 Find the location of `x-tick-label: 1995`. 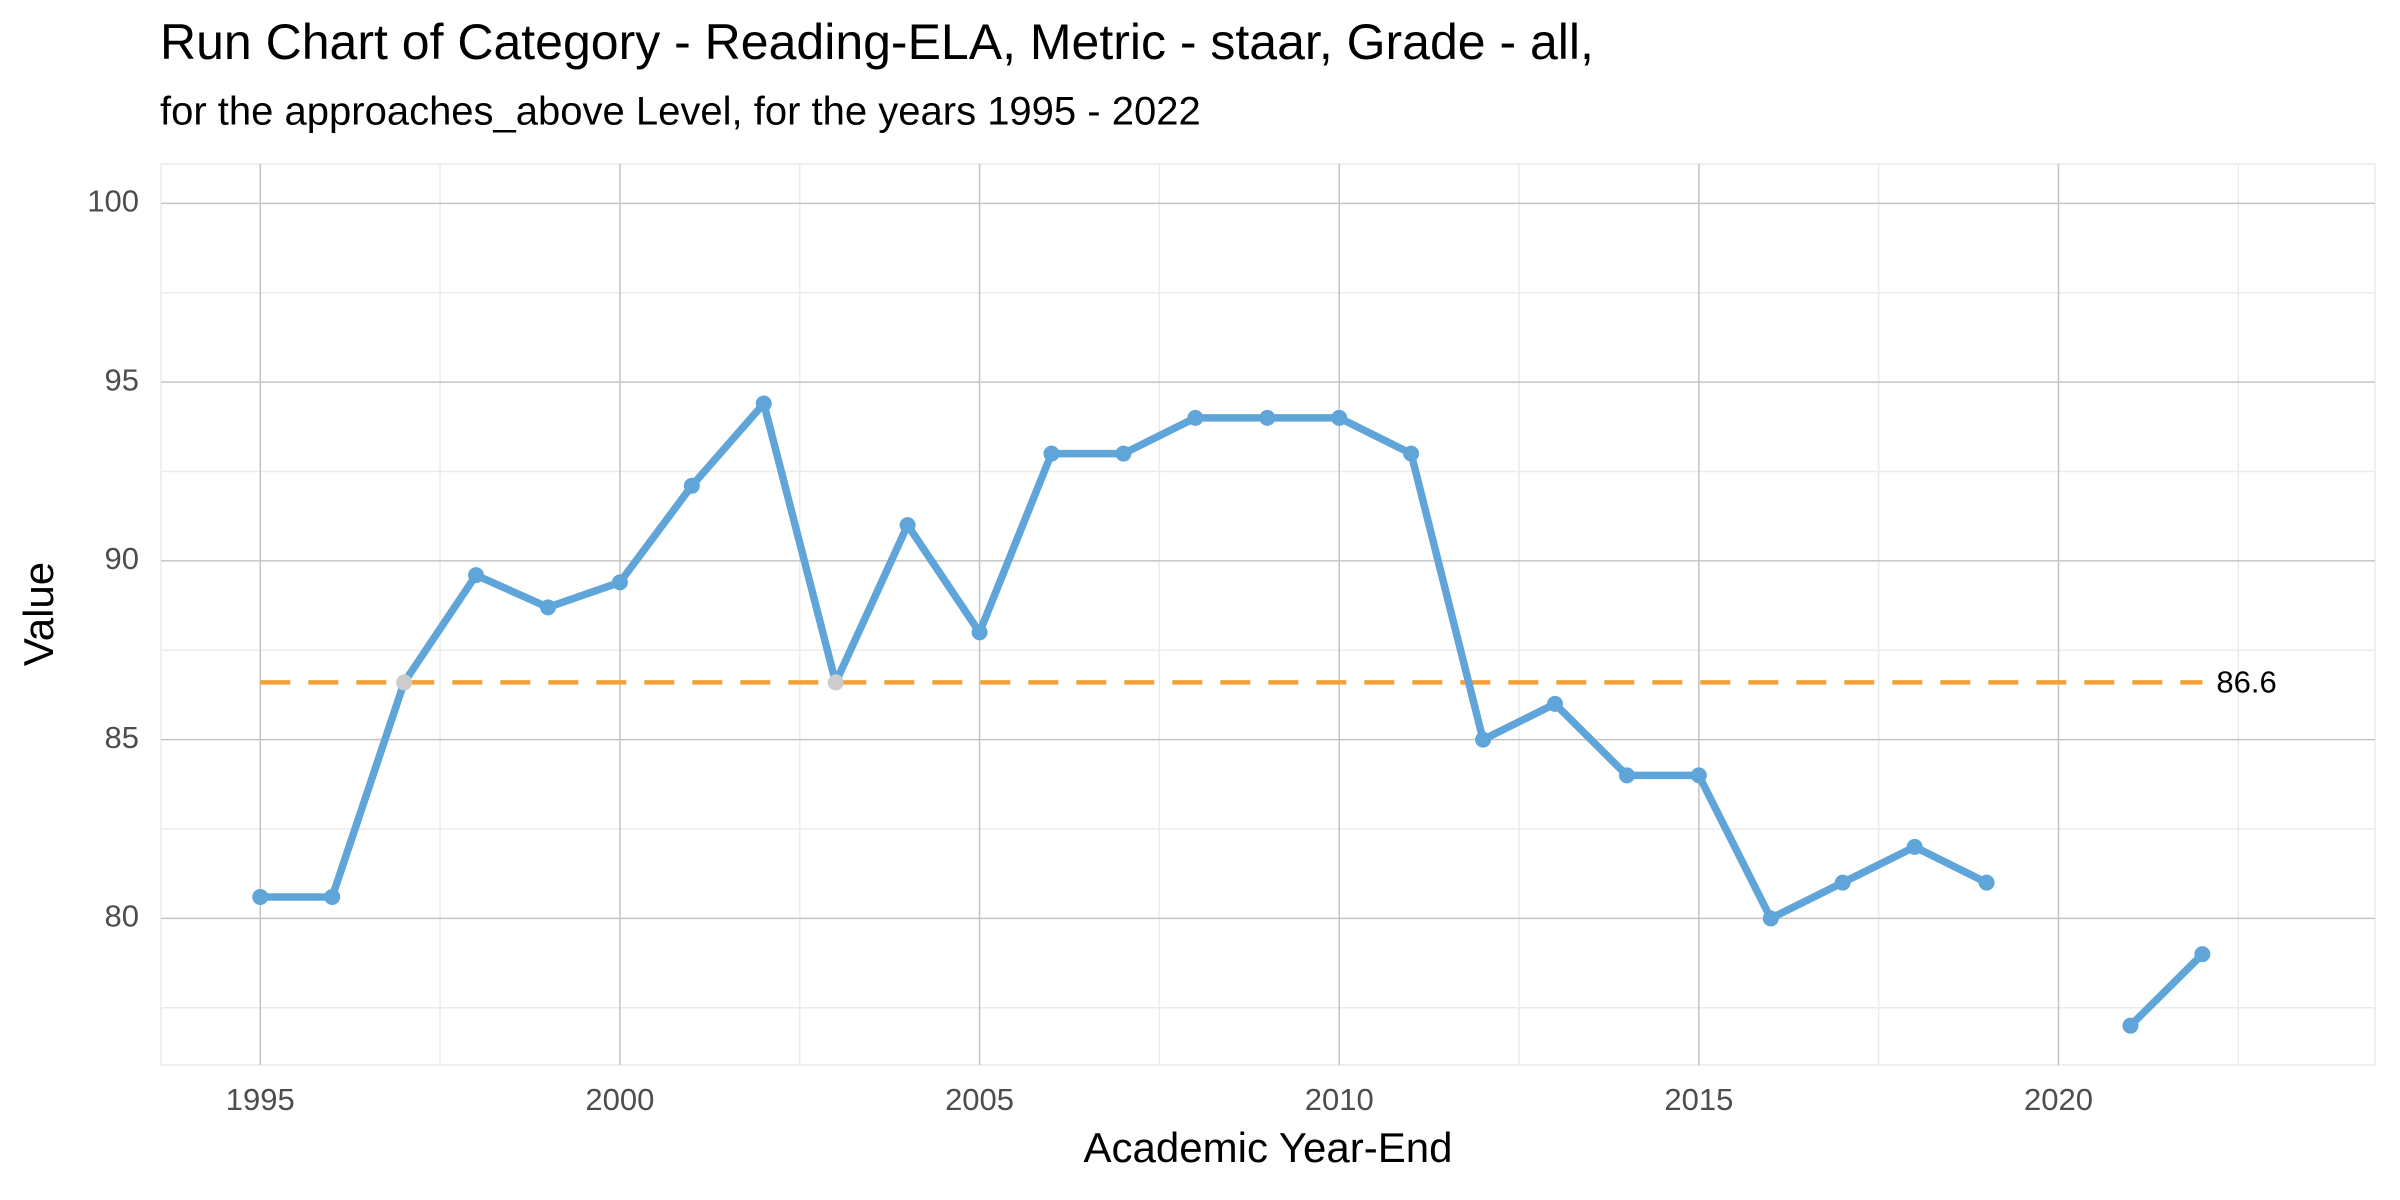

x-tick-label: 1995 is located at coordinates (260, 1099).